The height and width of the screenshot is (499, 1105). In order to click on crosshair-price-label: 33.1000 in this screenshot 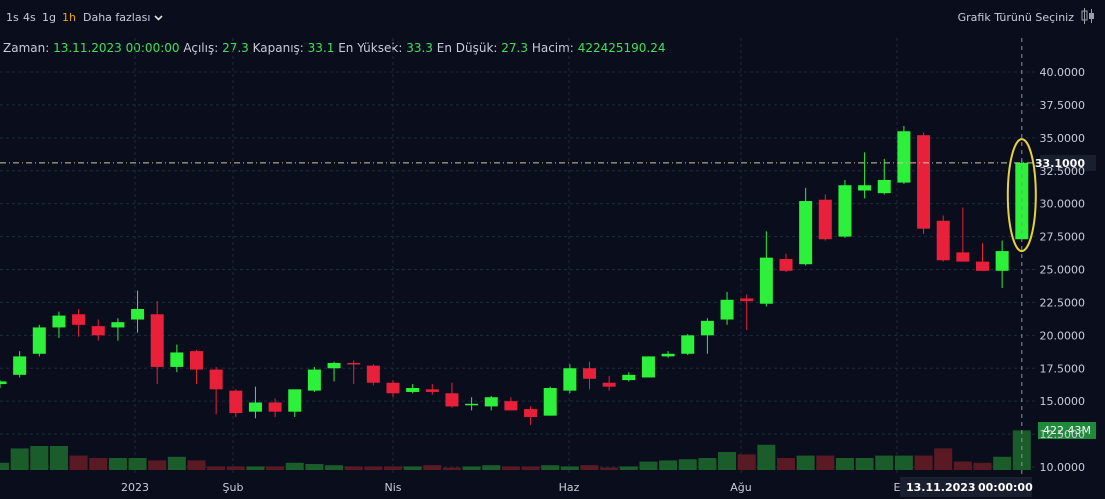, I will do `click(1060, 163)`.